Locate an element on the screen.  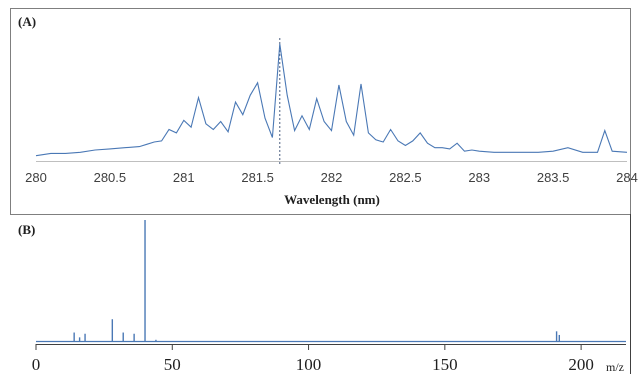
panel-a-label: (A) is located at coordinates (27, 21).